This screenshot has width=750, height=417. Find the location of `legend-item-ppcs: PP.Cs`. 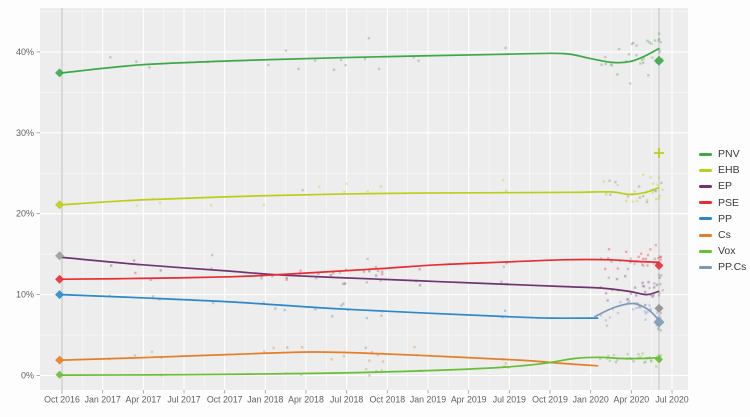

legend-item-ppcs: PP.Cs is located at coordinates (722, 267).